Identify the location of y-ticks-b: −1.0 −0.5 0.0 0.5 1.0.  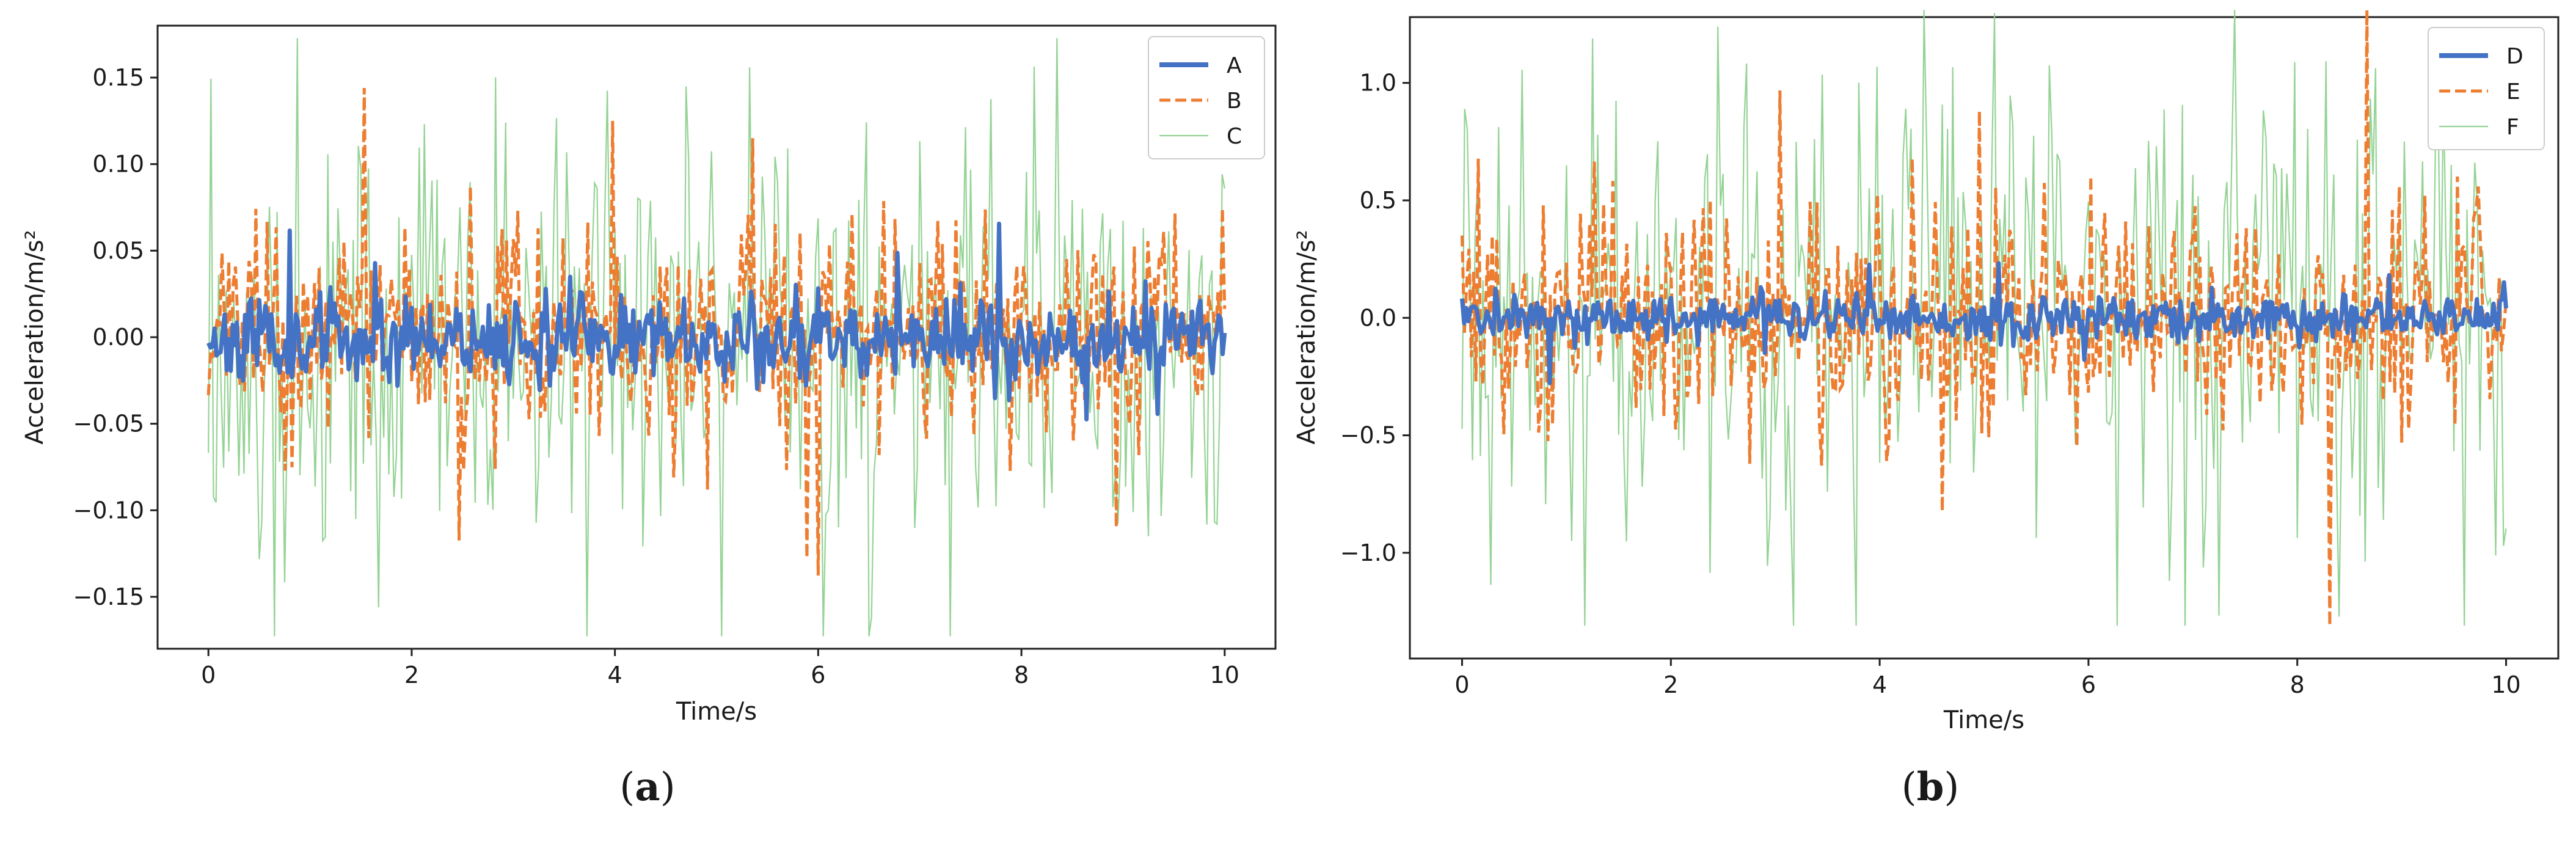
(1375, 318).